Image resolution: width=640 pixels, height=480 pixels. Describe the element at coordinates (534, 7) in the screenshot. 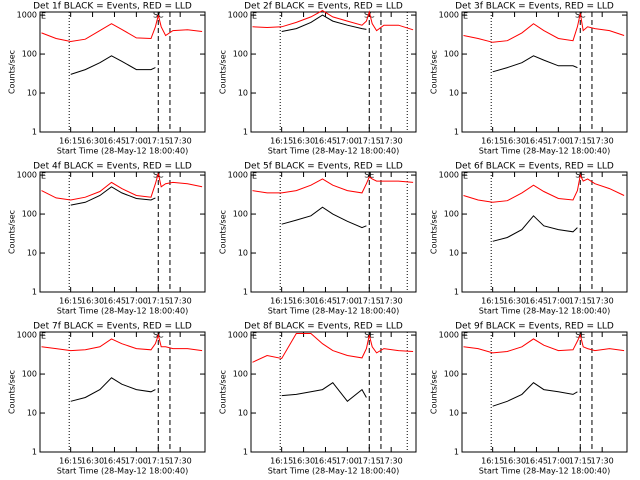

I see `chart-title: Det 3f BLACK = Events, RED = LLD` at that location.